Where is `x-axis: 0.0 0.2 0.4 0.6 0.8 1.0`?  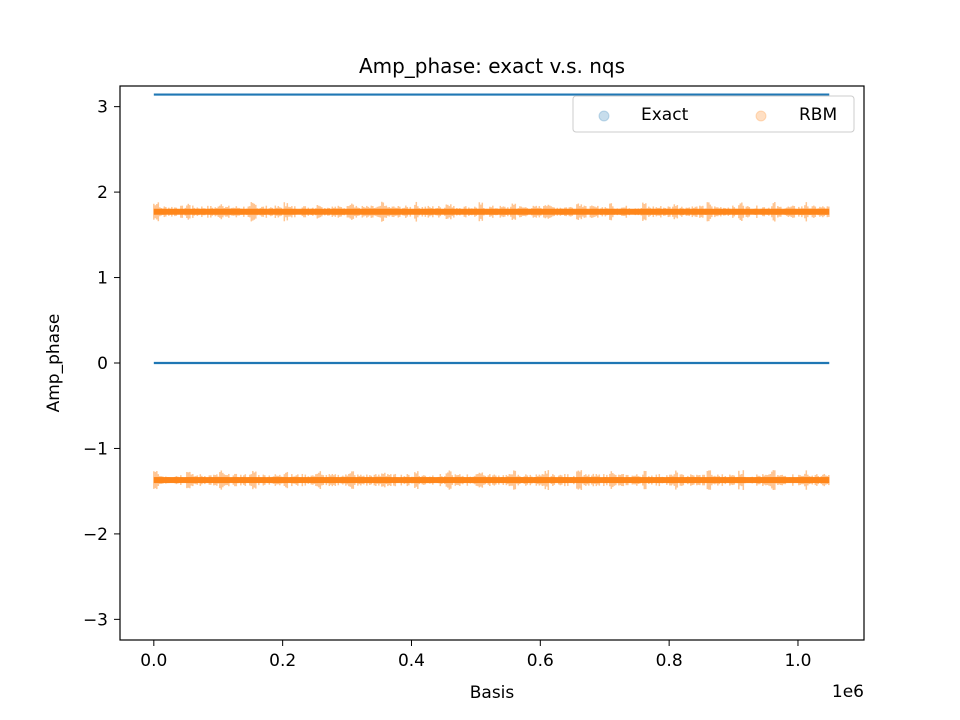
x-axis: 0.0 0.2 0.4 0.6 0.8 1.0 is located at coordinates (475, 655).